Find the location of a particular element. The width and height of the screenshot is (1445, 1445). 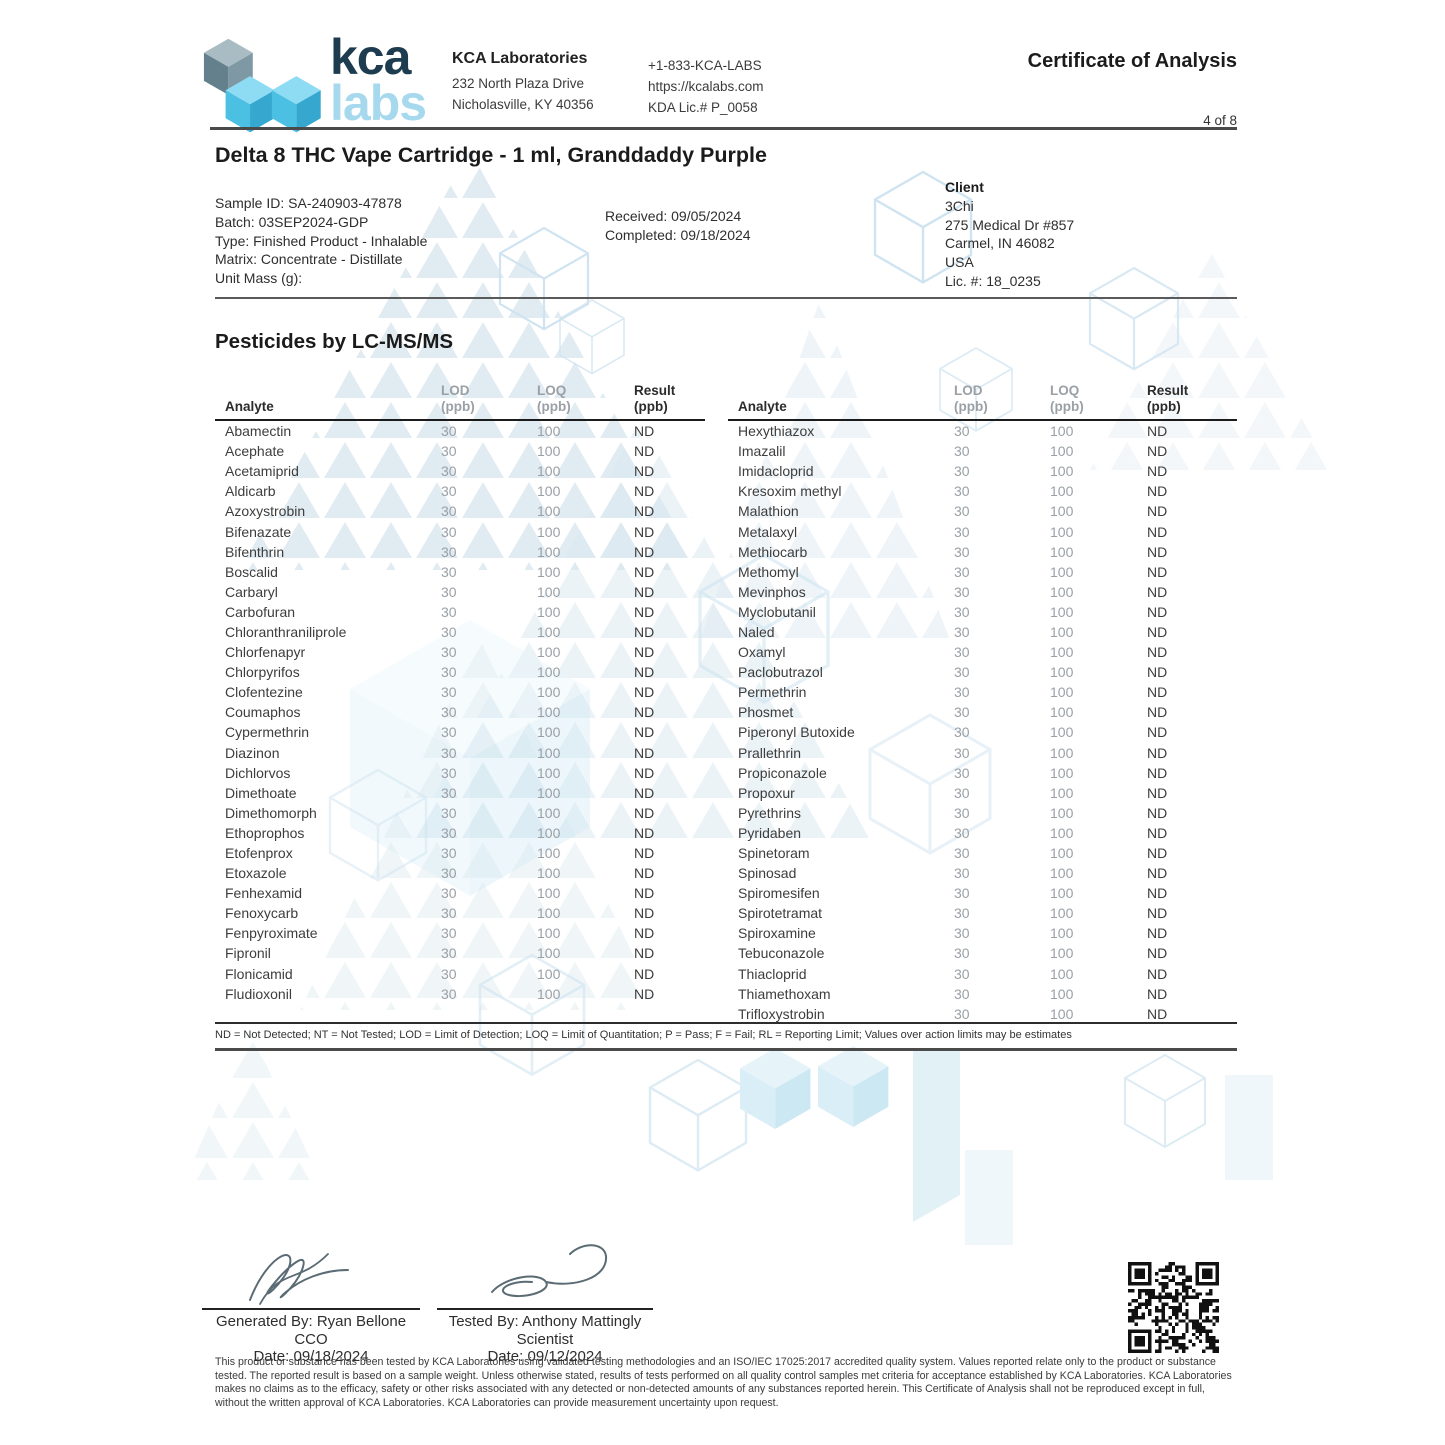

client-license: Lic. #: 18_0235 is located at coordinates (993, 280).